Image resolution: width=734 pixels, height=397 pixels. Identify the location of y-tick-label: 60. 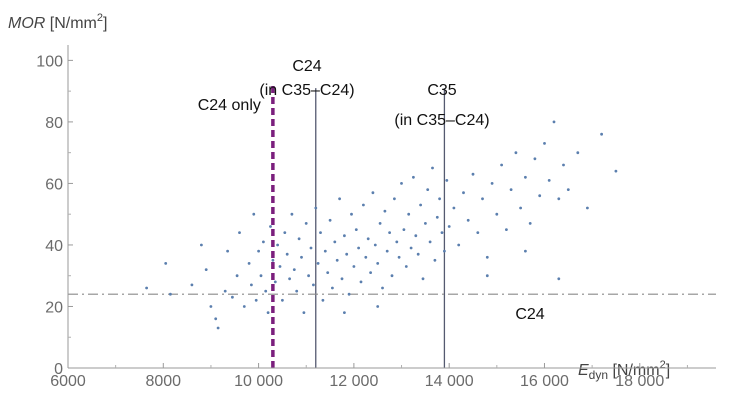
(54, 184).